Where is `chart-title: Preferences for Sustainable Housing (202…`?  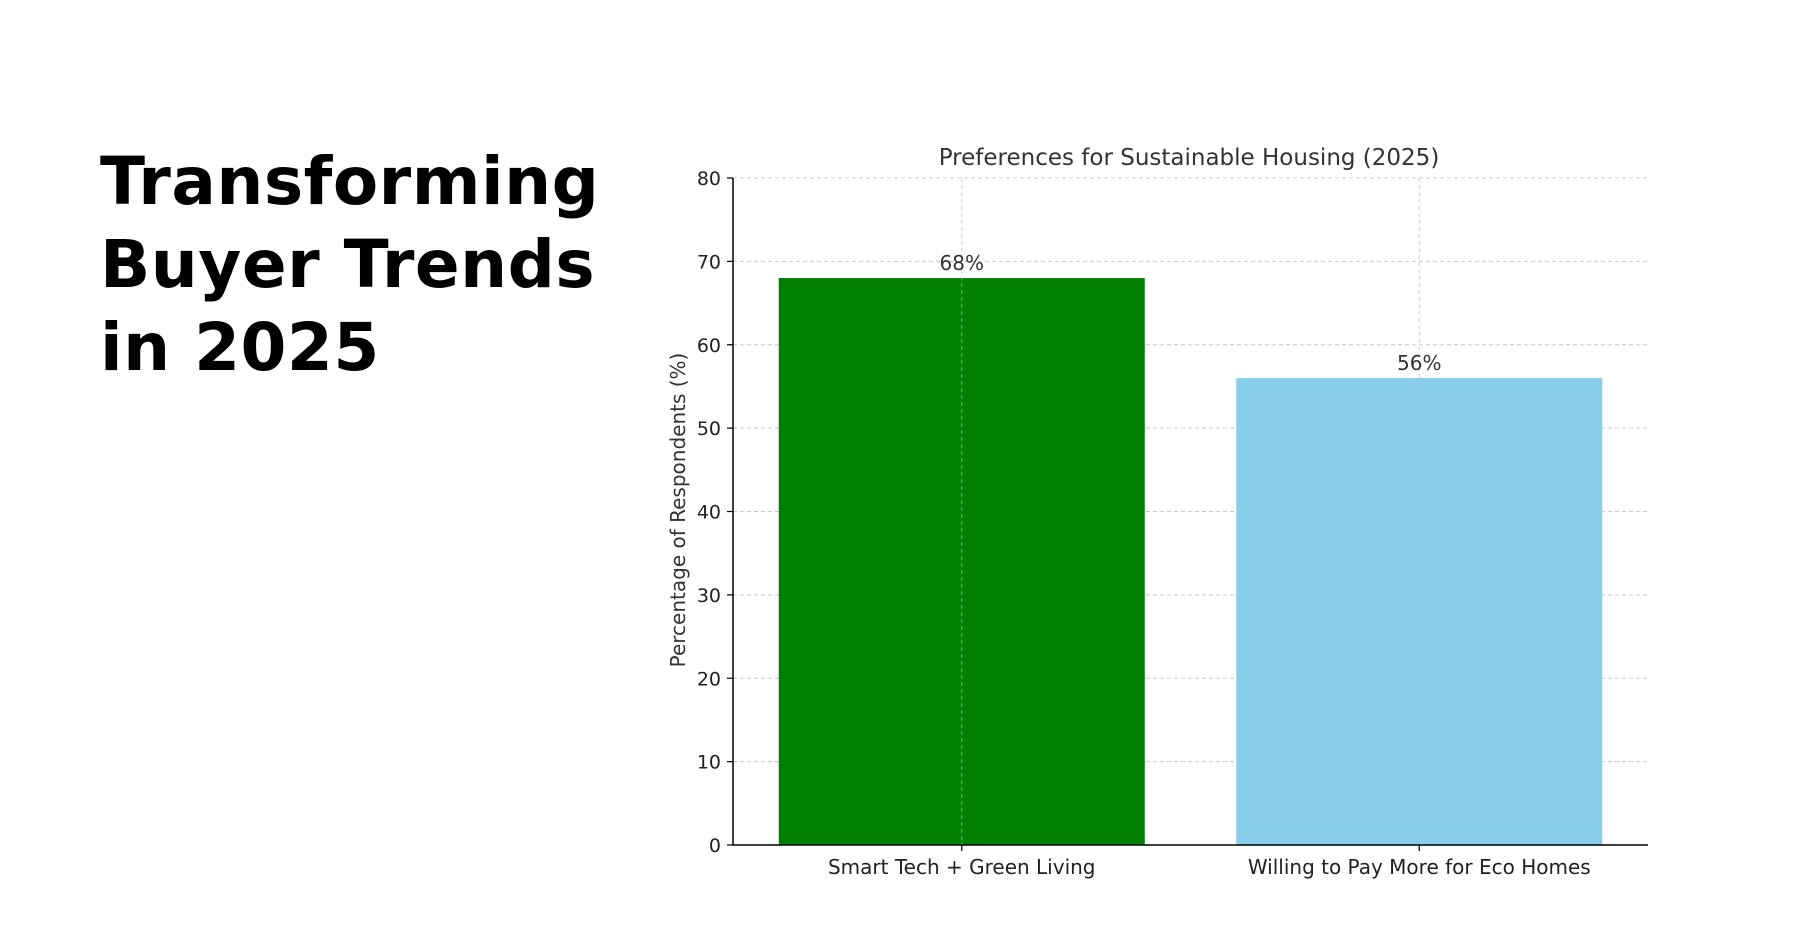 chart-title: Preferences for Sustainable Housing (202… is located at coordinates (1189, 158).